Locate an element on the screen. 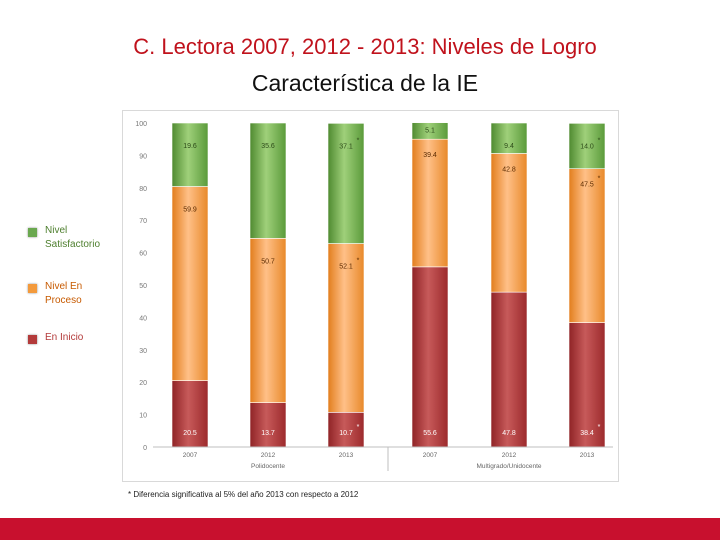 This screenshot has width=720, height=540. legend-label-proceso: Nivel En Proceso is located at coordinates (64, 293).